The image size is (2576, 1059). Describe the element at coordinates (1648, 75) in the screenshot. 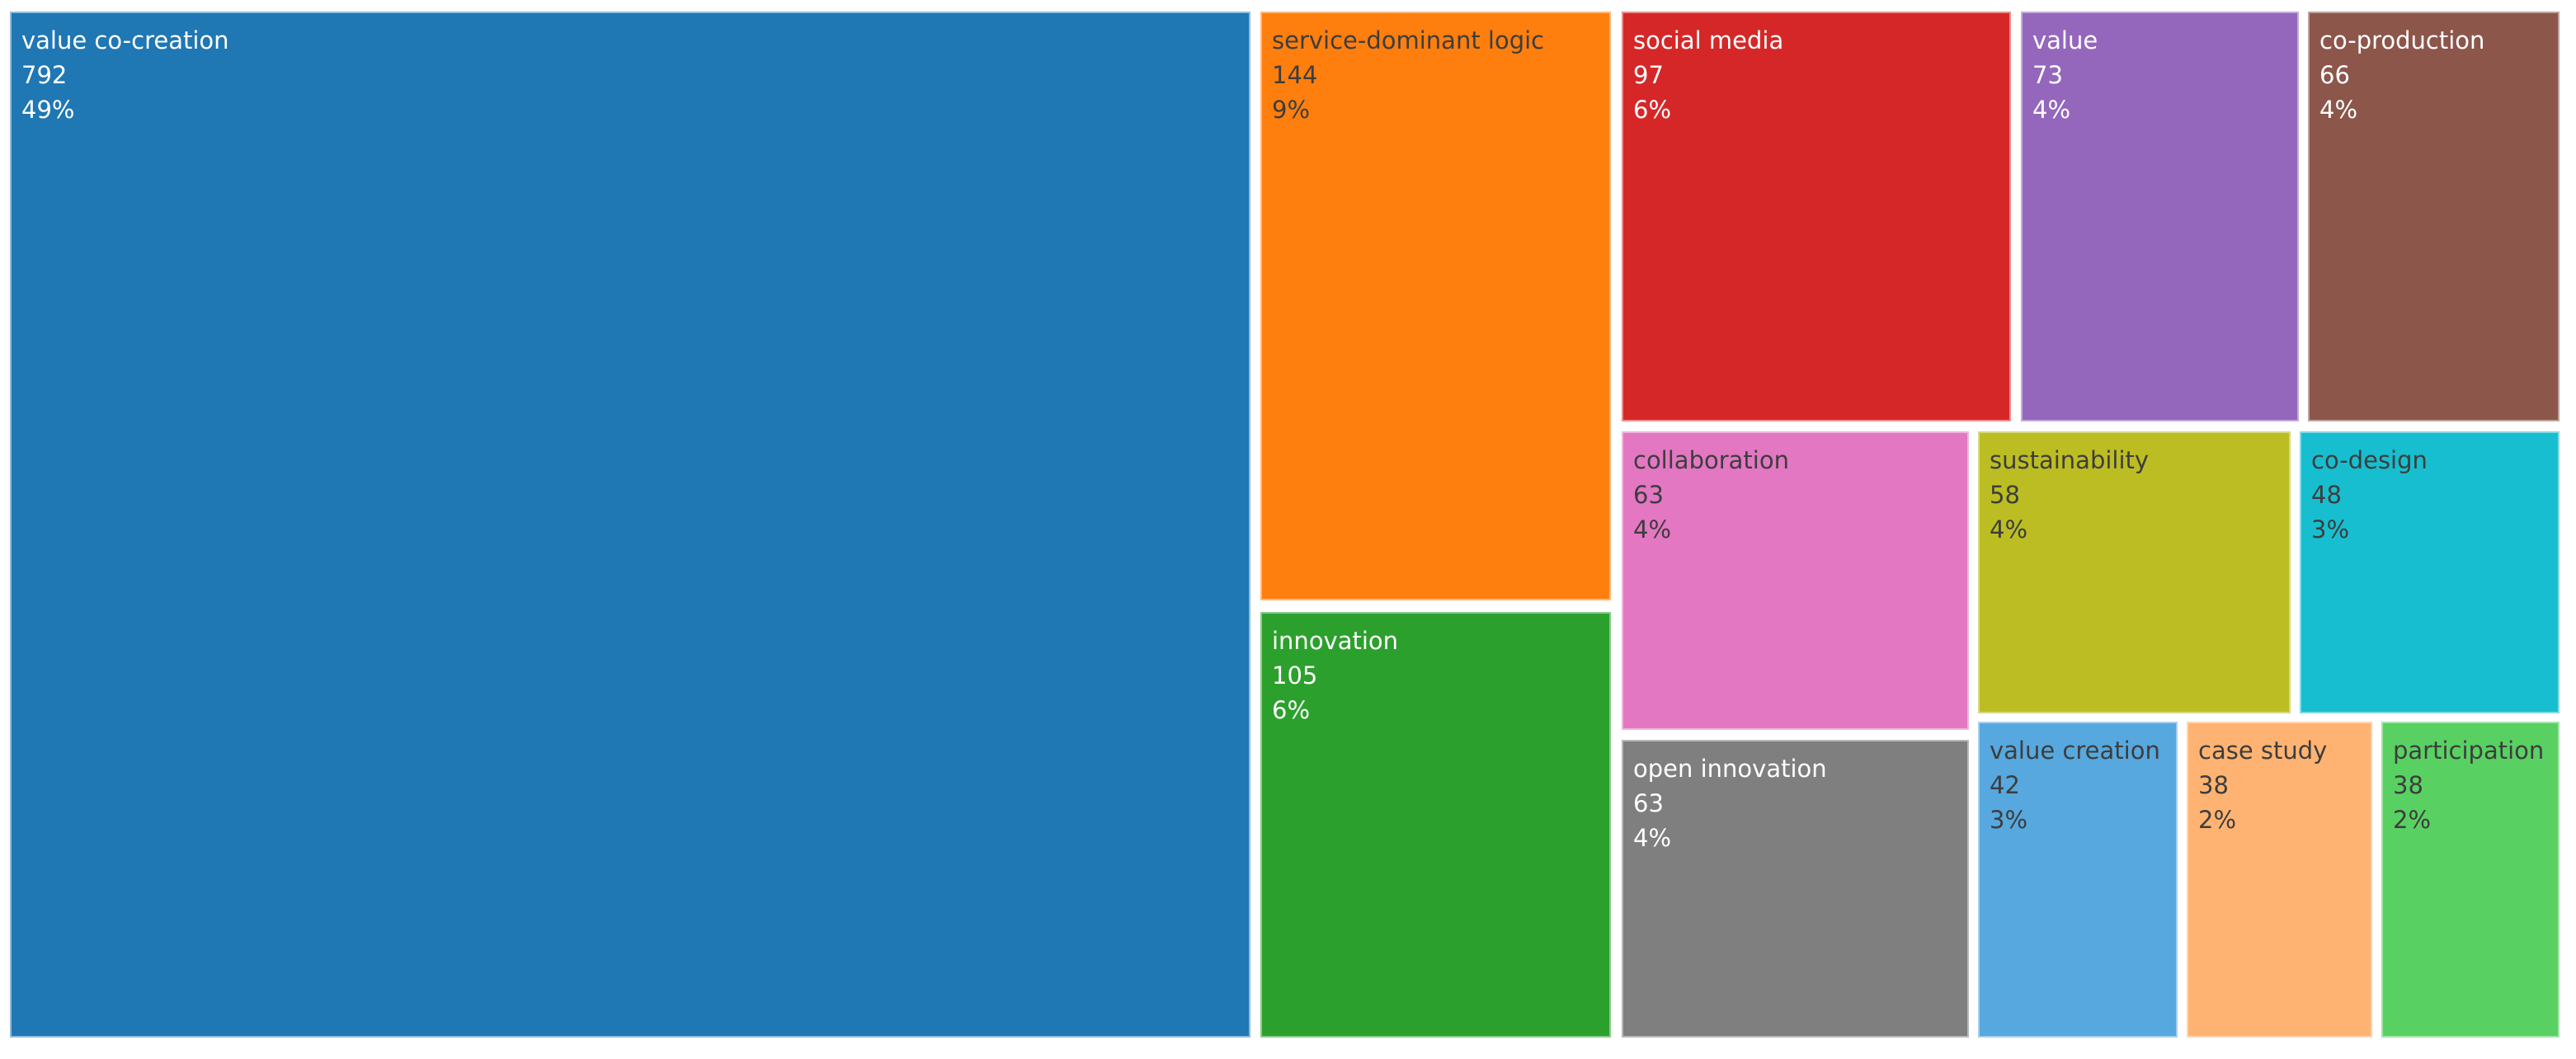

I see `tile-value: 97` at that location.